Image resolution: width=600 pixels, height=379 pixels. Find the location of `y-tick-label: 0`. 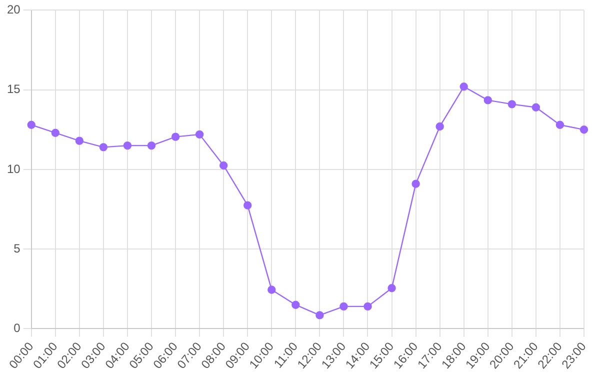

y-tick-label: 0 is located at coordinates (17, 328).